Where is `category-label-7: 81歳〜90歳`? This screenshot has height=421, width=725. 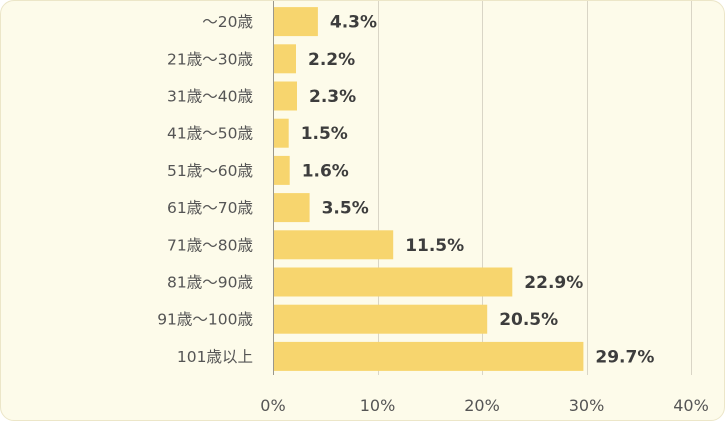 category-label-7: 81歳〜90歳 is located at coordinates (210, 283).